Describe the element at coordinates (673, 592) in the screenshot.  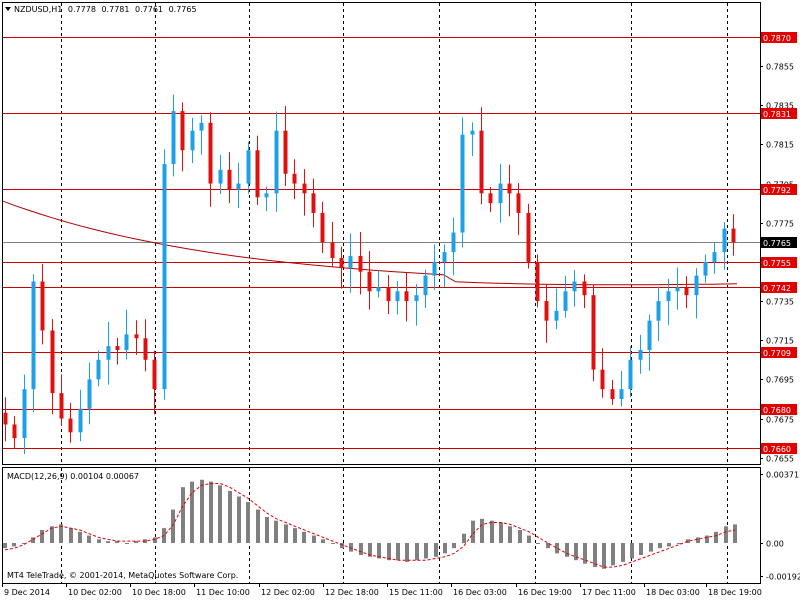
I see `time-label: 18 Dec 03:00` at that location.